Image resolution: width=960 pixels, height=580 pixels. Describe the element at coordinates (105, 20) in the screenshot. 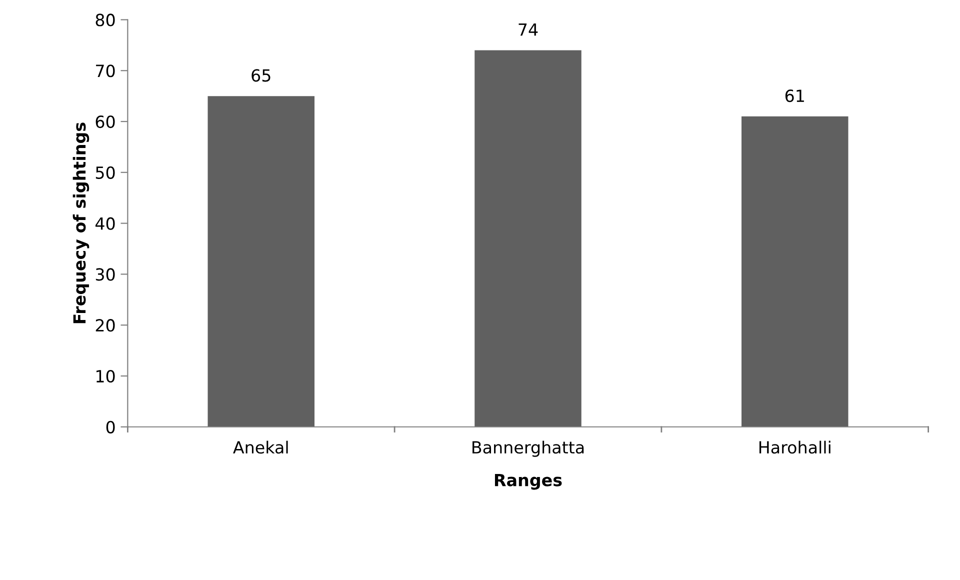

I see `y-tick-label: 80` at that location.